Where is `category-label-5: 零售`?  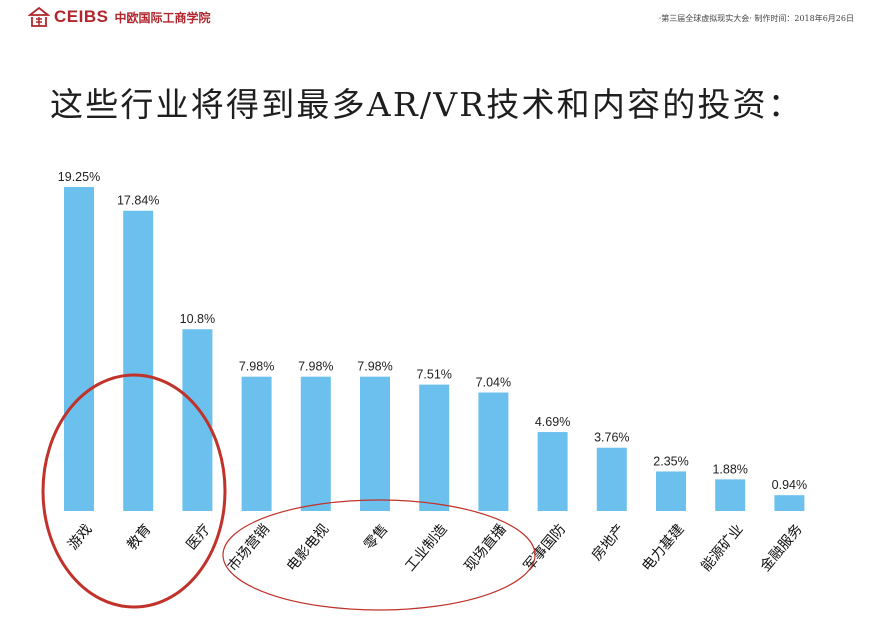 category-label-5: 零售 is located at coordinates (376, 537).